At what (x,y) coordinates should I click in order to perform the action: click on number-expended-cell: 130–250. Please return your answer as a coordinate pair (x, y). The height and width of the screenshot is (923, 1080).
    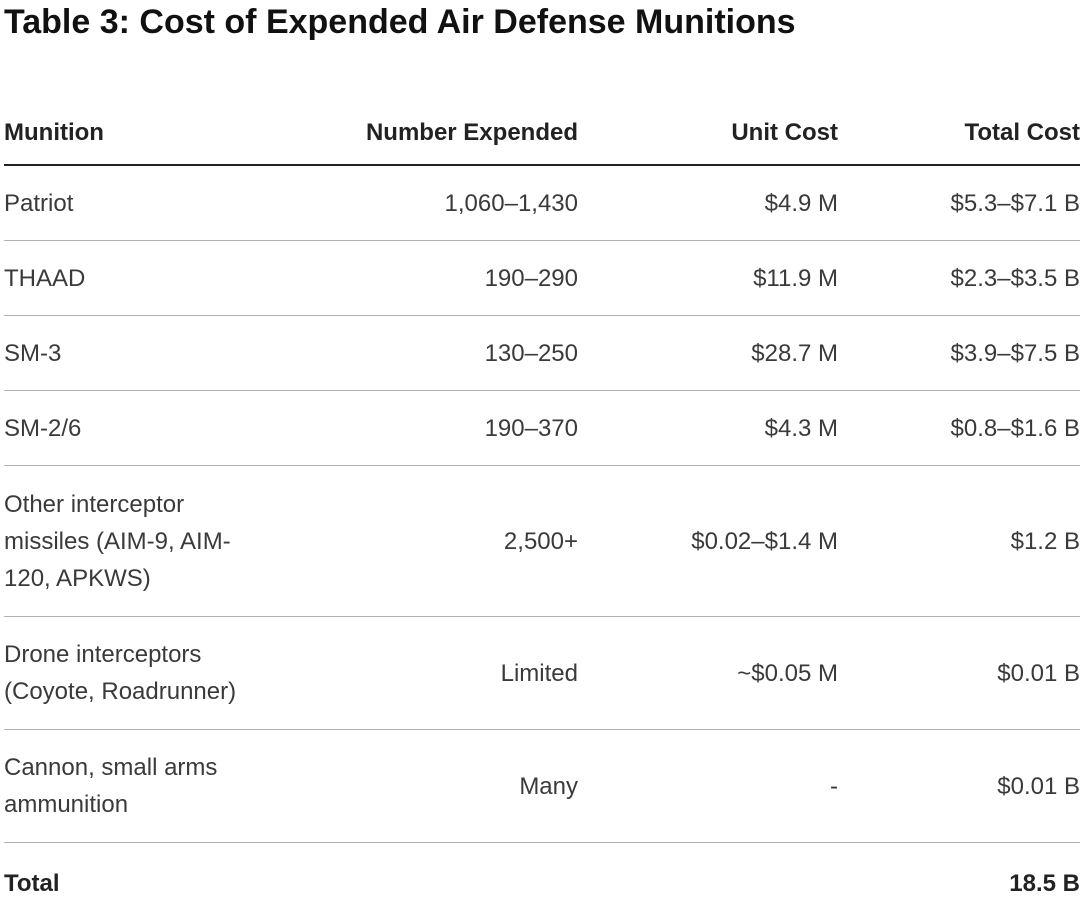
    Looking at the image, I should click on (433, 353).